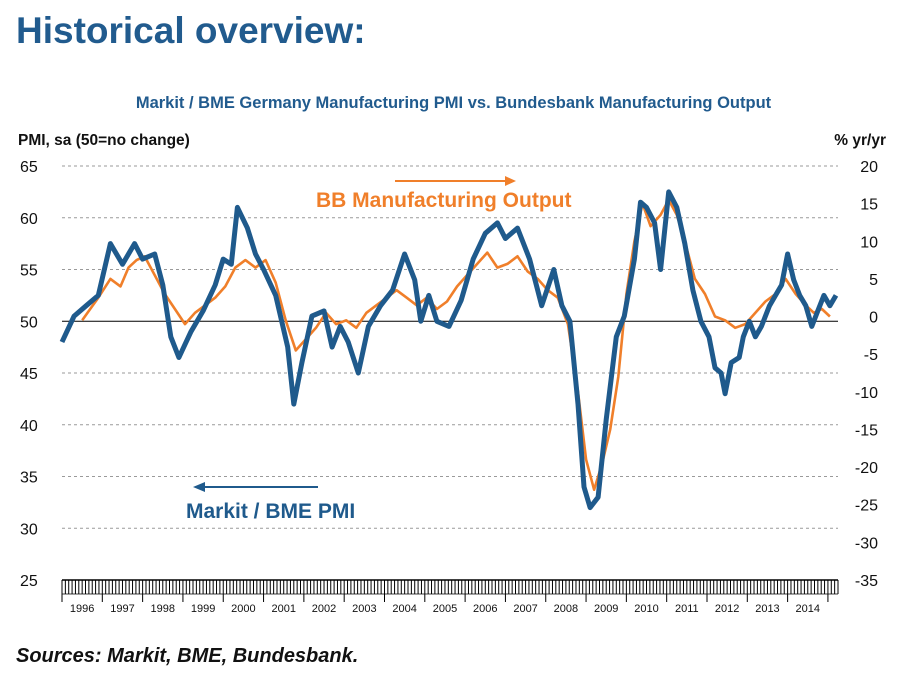  I want to click on x-tick-label: 2007, so click(525, 609).